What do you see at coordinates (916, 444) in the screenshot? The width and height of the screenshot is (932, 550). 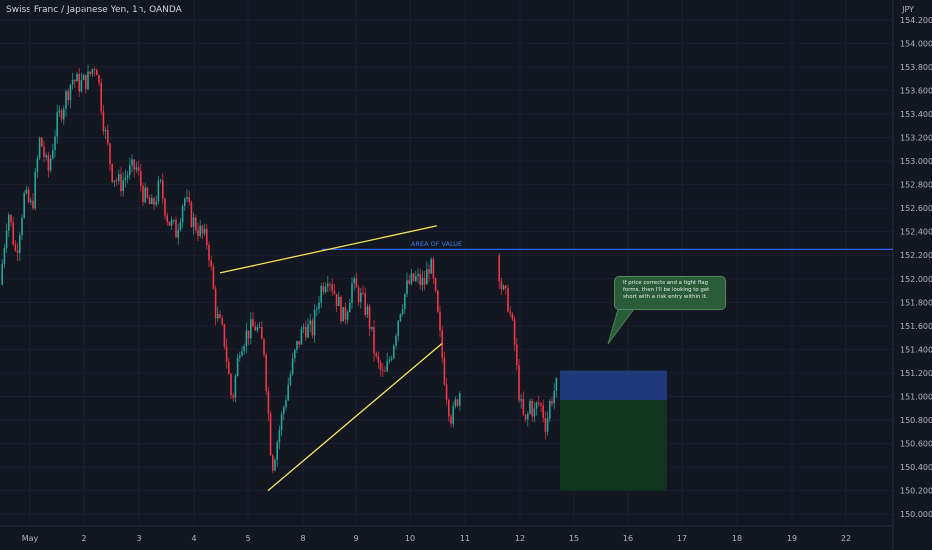 I see `y-tick-label: 150.600` at bounding box center [916, 444].